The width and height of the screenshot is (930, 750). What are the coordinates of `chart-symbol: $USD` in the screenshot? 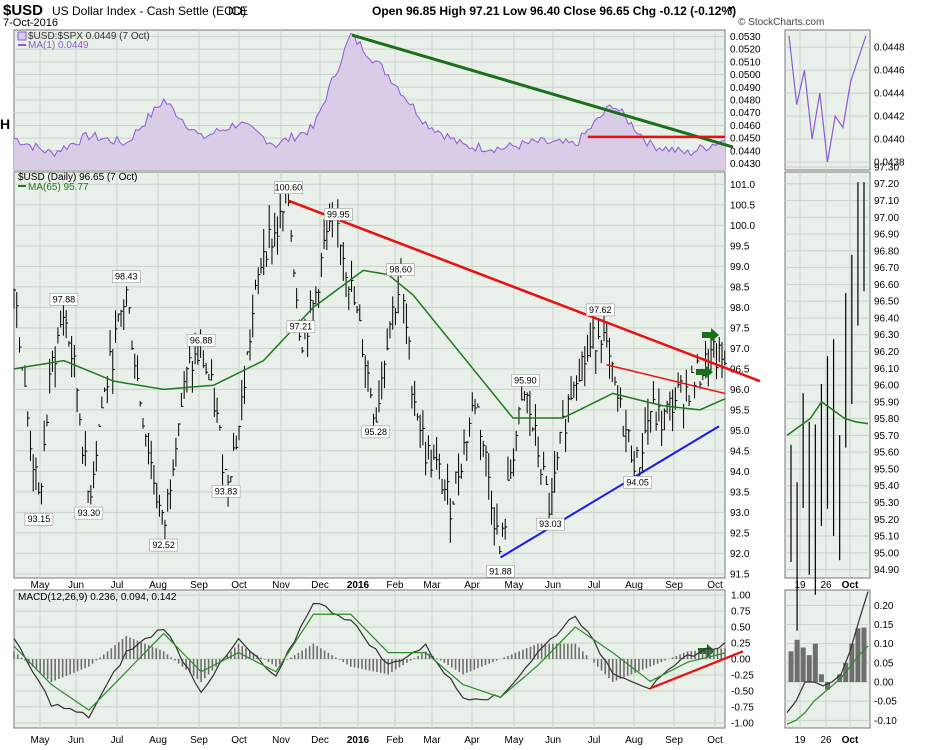 It's located at (23, 10).